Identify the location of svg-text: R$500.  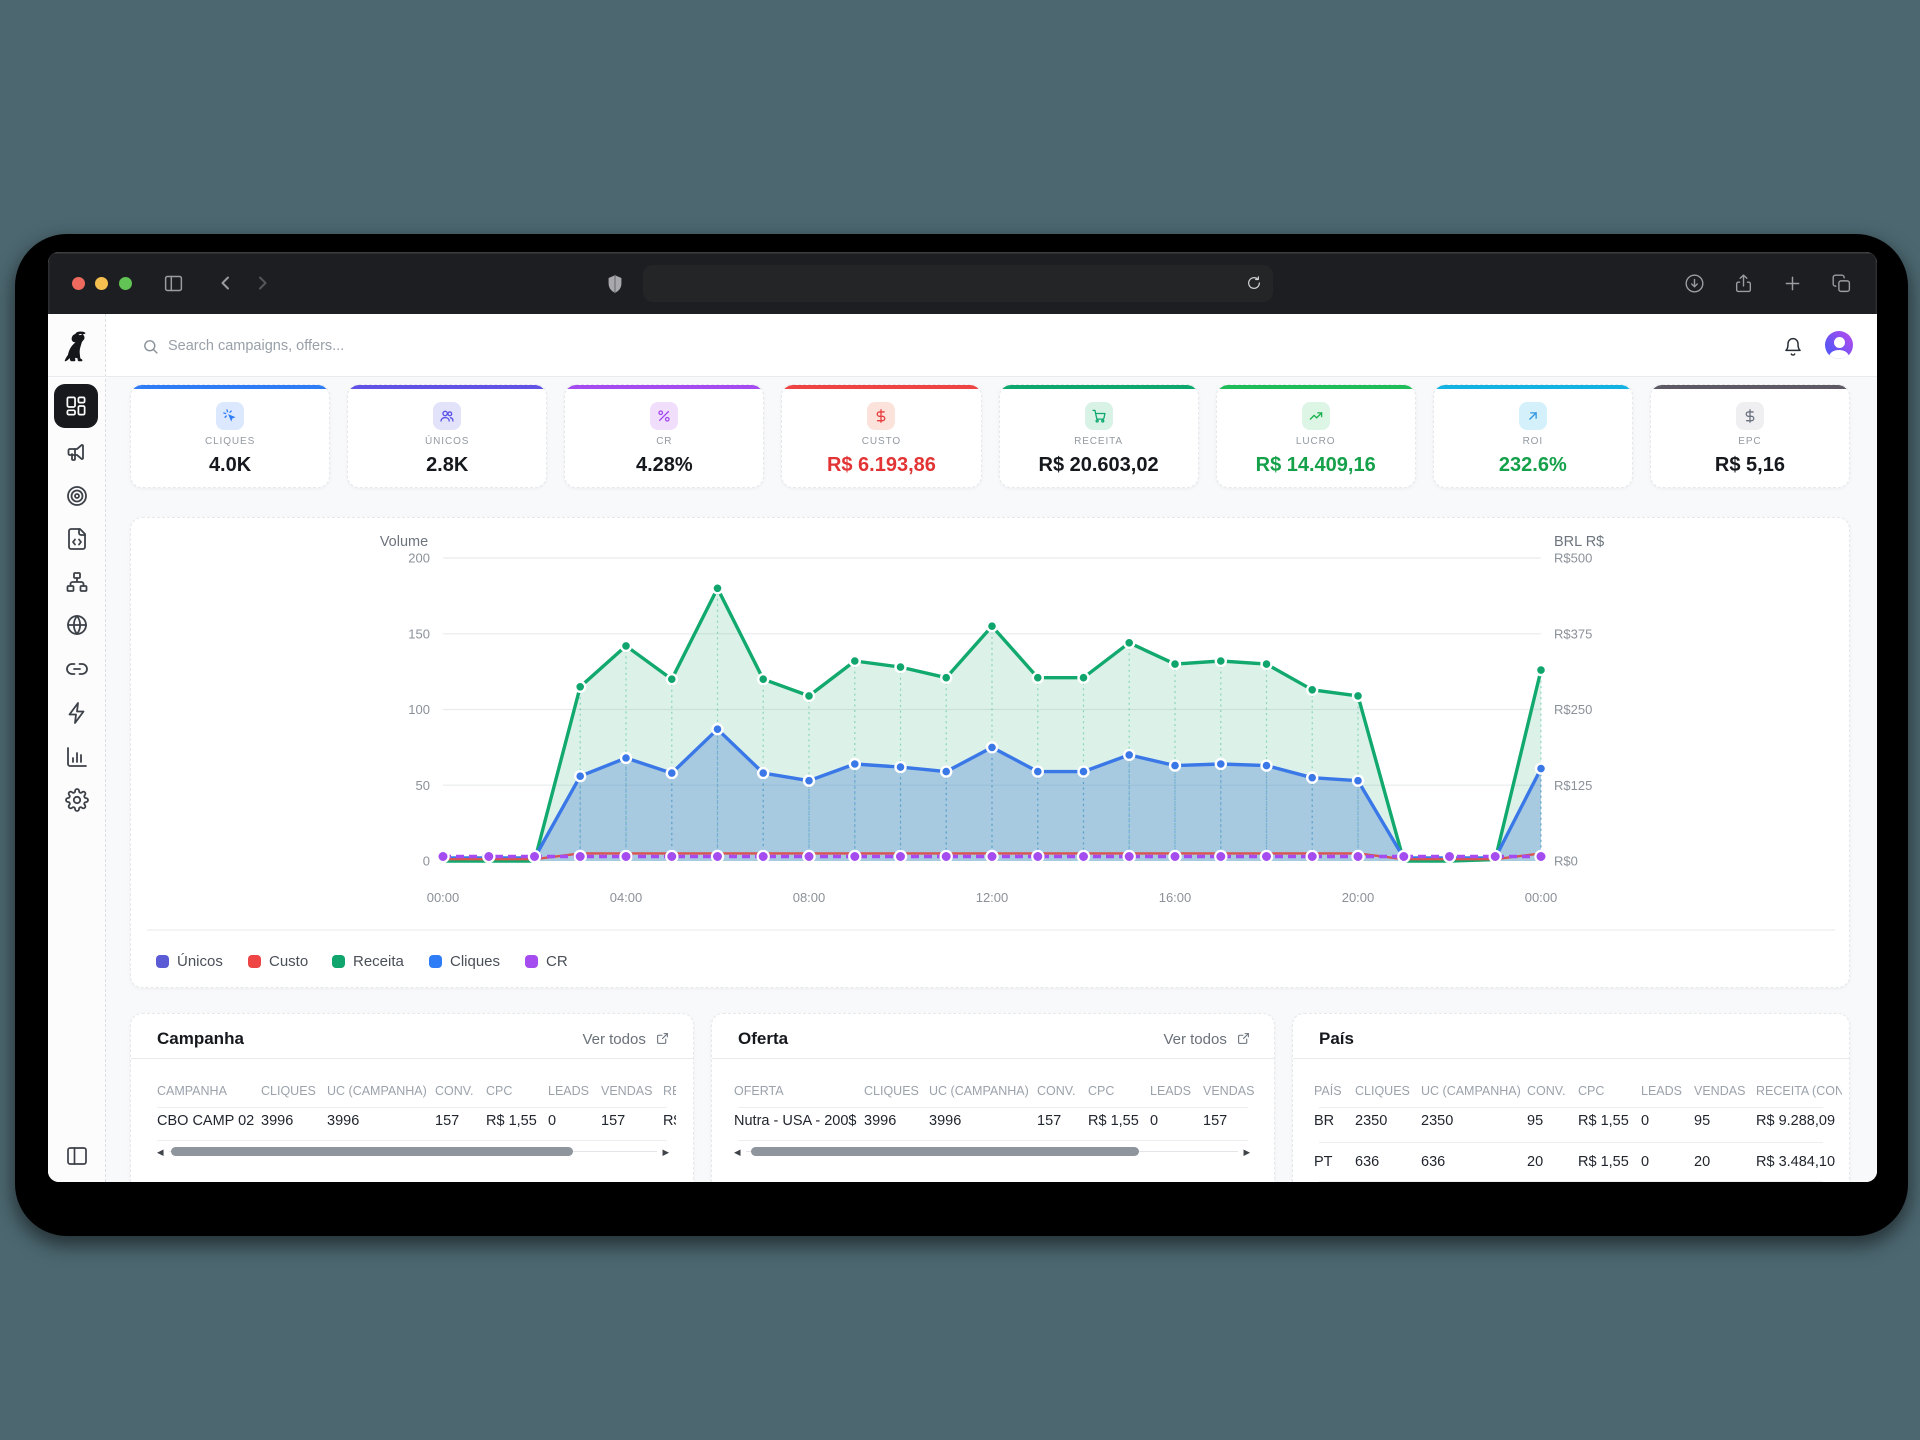
(1573, 558).